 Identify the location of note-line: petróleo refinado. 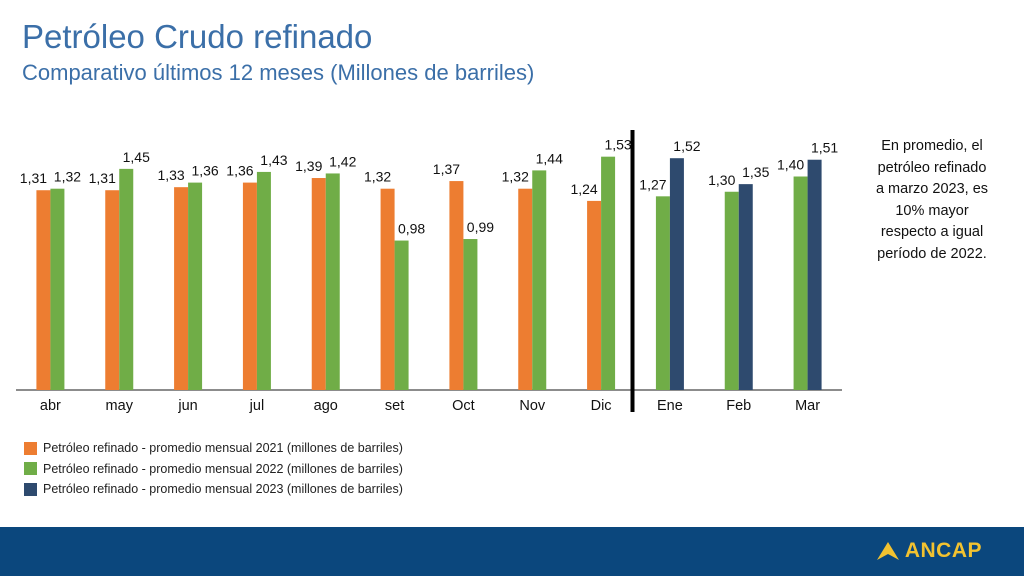
(932, 167).